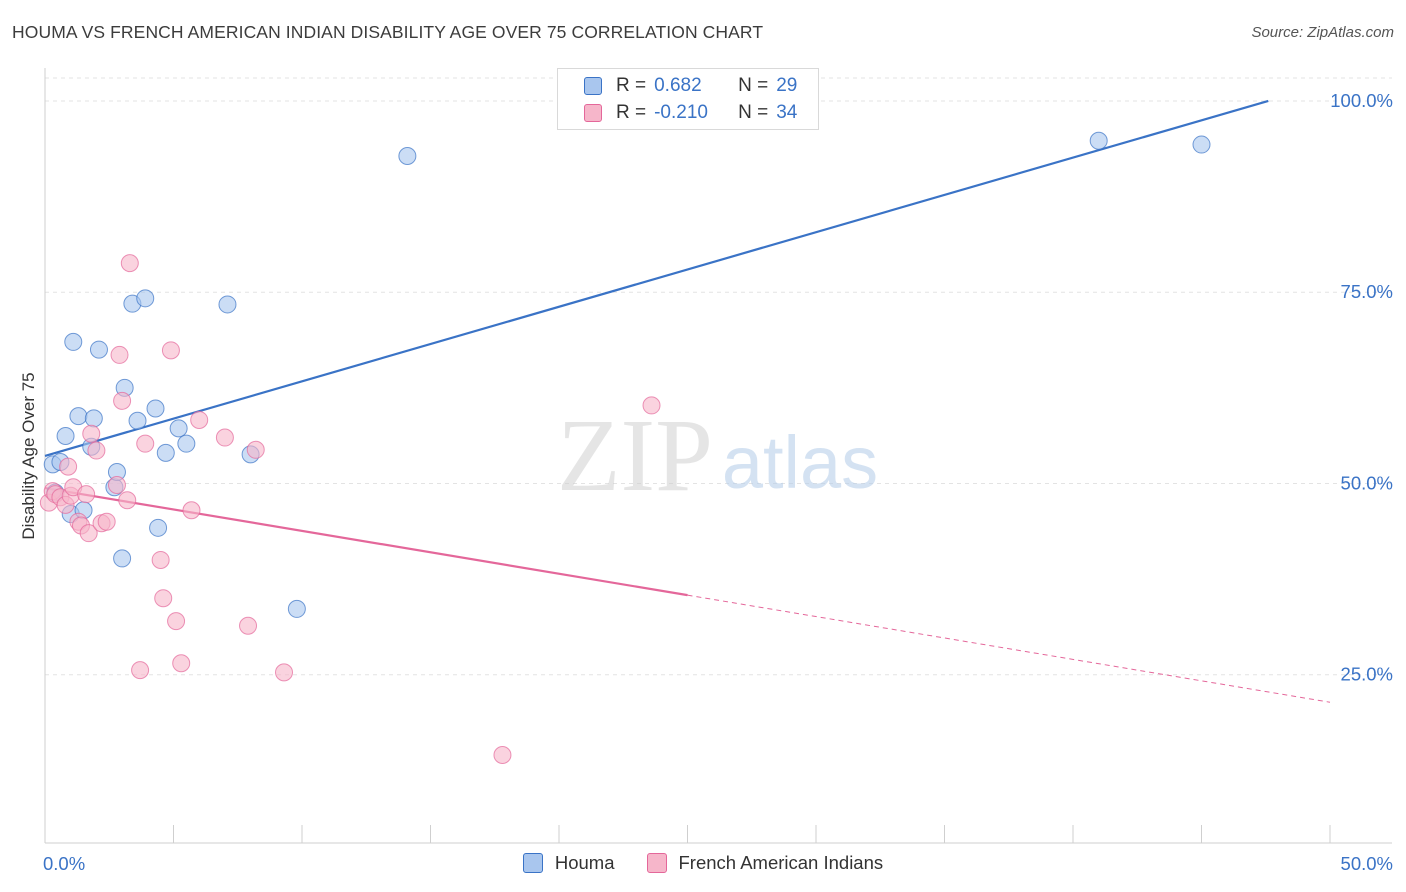 The width and height of the screenshot is (1406, 892). Describe the element at coordinates (678, 85) in the screenshot. I see `r-value: 0.682` at that location.